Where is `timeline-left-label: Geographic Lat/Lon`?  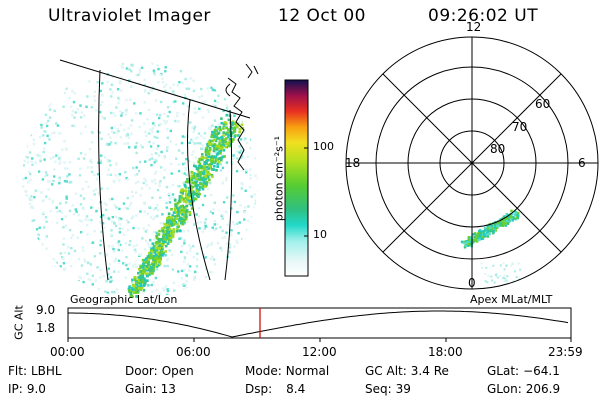
timeline-left-label: Geographic Lat/Lon is located at coordinates (124, 299).